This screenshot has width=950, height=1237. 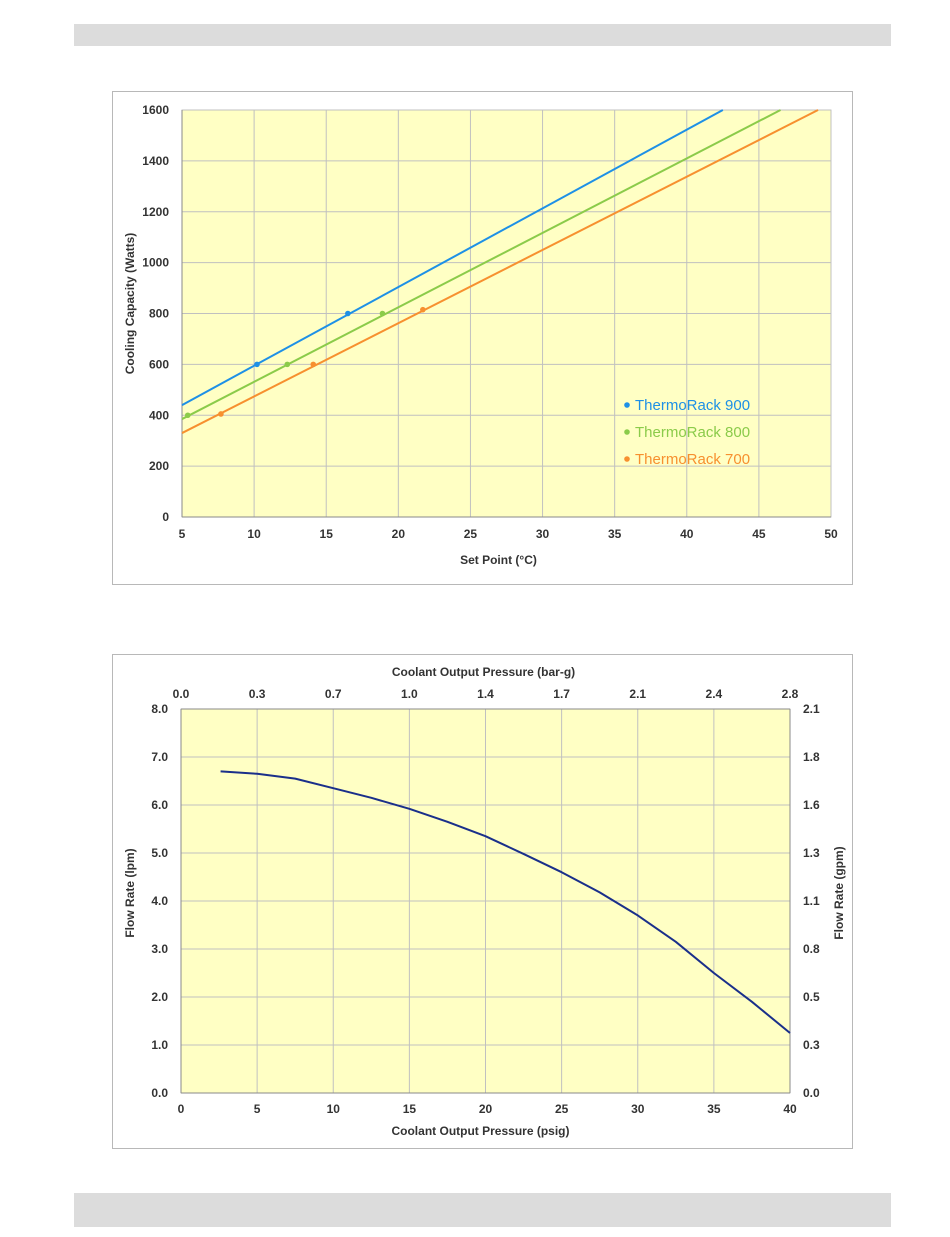 What do you see at coordinates (839, 892) in the screenshot?
I see `y2-axis-title: Flow Rate (gpm)` at bounding box center [839, 892].